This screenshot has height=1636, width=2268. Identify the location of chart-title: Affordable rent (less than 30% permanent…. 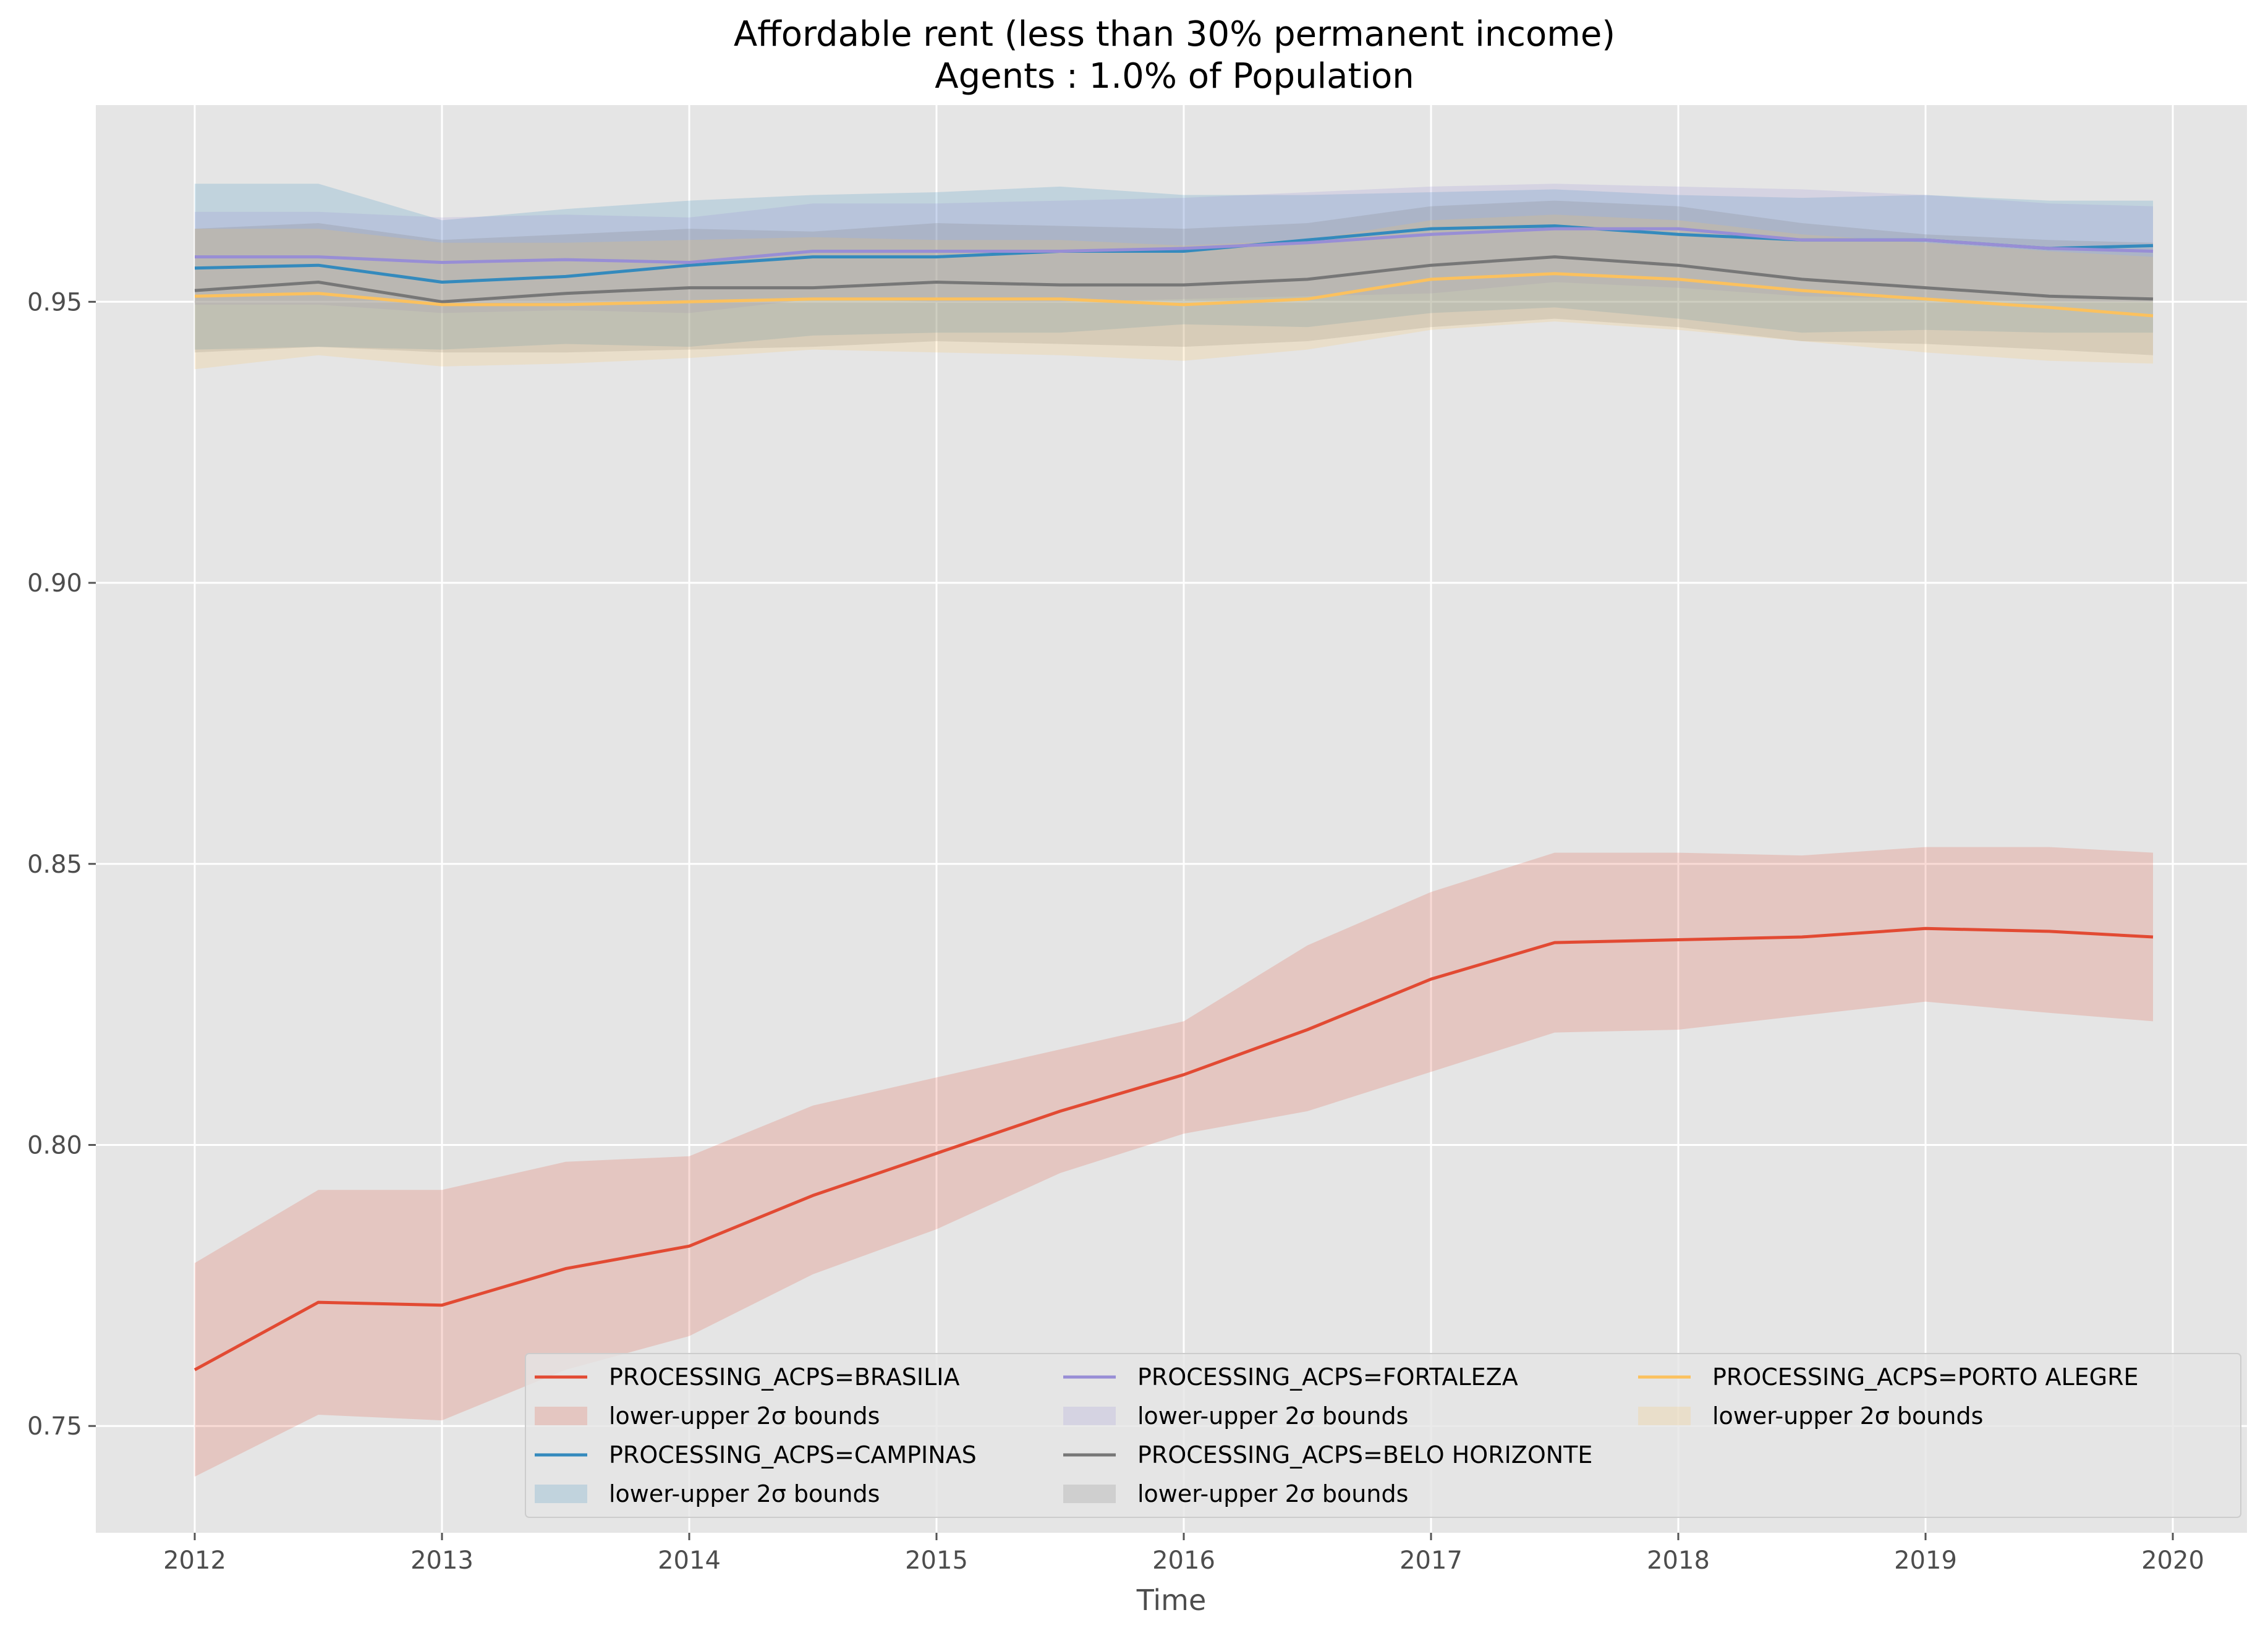
(1174, 34).